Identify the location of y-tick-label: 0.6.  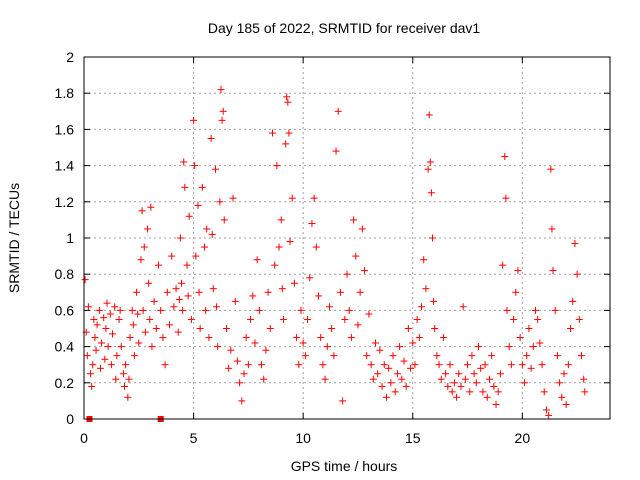
(65, 310).